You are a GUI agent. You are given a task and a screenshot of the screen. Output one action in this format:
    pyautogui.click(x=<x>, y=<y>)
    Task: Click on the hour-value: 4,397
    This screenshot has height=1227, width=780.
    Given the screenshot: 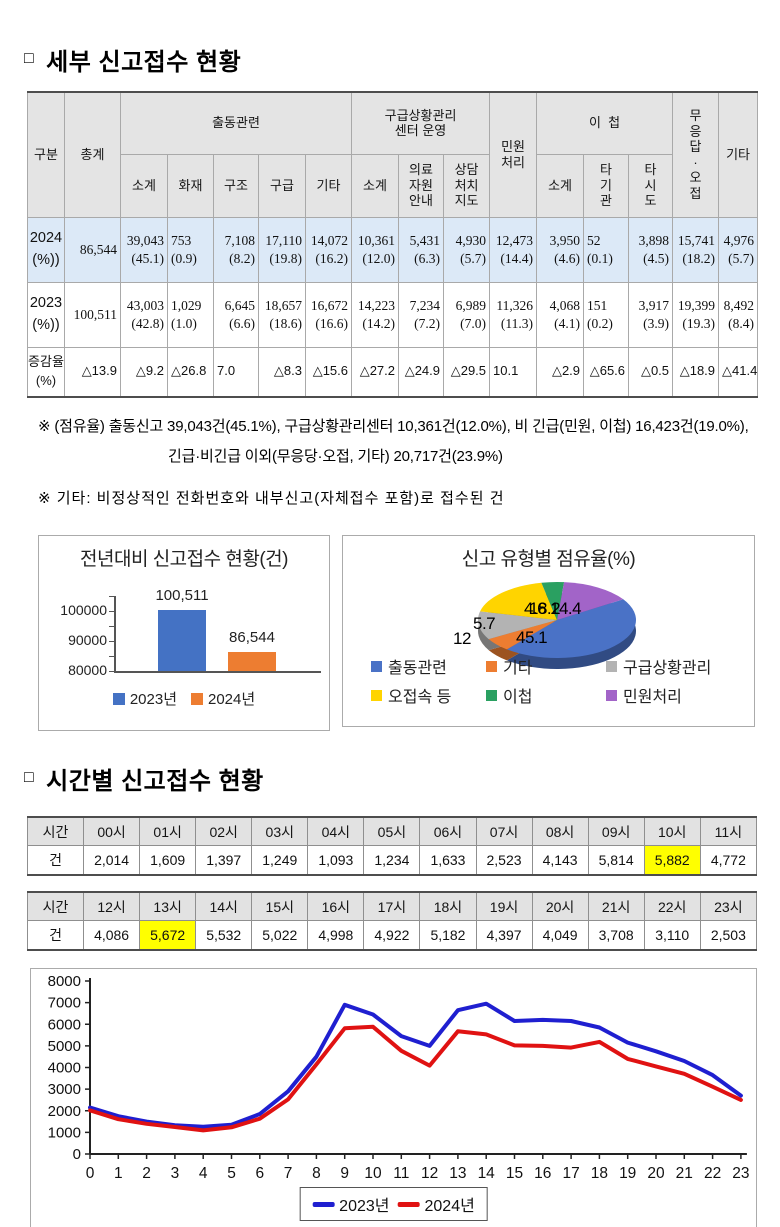 What is the action you would take?
    pyautogui.click(x=504, y=935)
    